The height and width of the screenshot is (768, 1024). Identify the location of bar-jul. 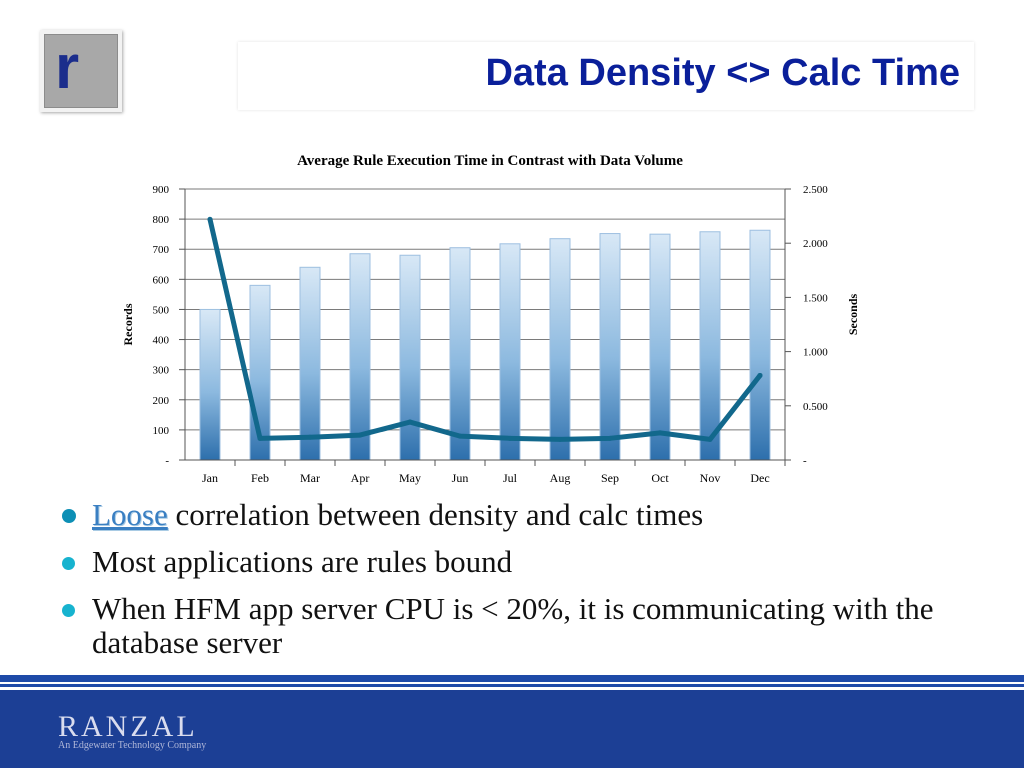
(510, 352).